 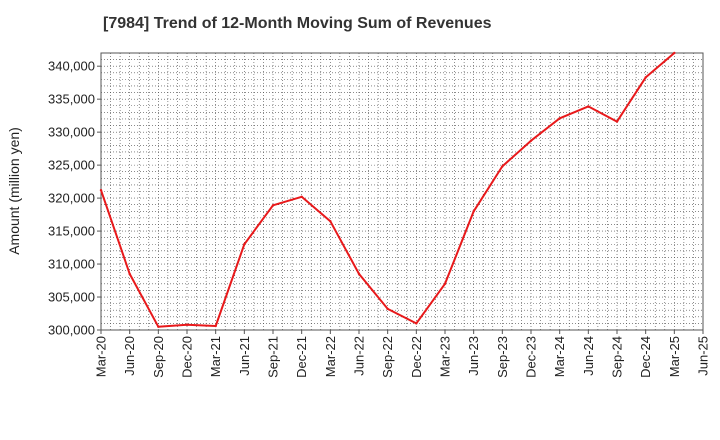 What do you see at coordinates (71, 132) in the screenshot?
I see `y-tick-label: 330,000` at bounding box center [71, 132].